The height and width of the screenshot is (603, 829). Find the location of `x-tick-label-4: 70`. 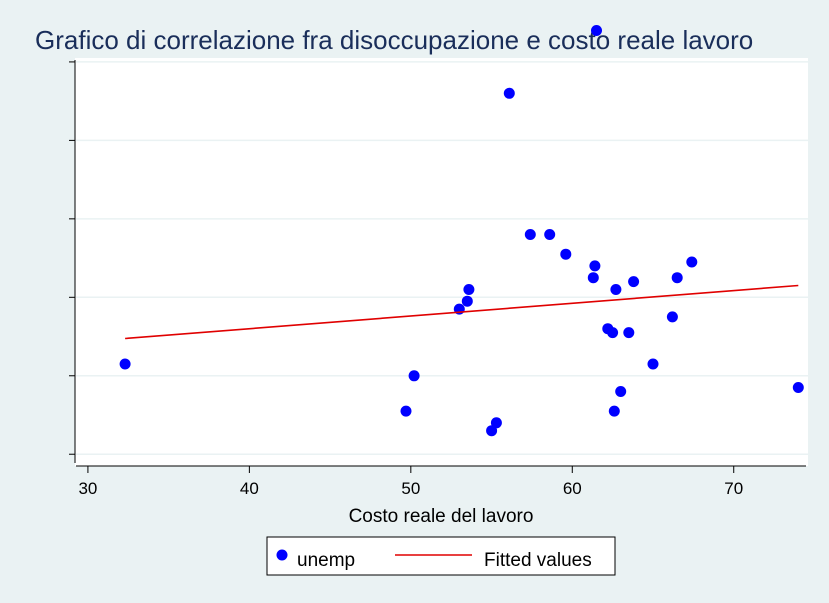

x-tick-label-4: 70 is located at coordinates (733, 488).